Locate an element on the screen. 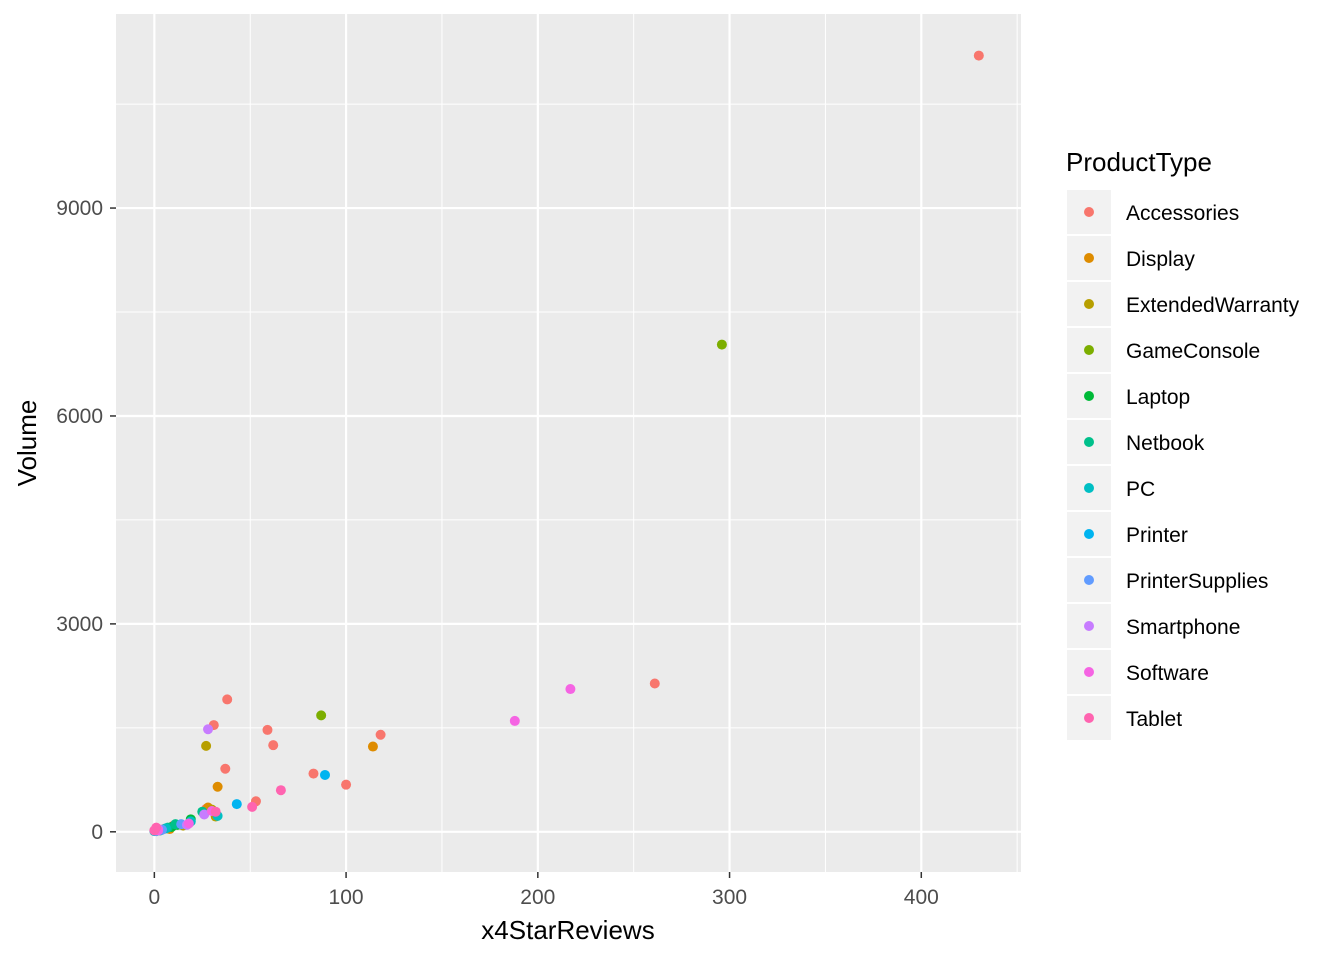 The height and width of the screenshot is (960, 1344). legend-title: ProductType is located at coordinates (1139, 162).